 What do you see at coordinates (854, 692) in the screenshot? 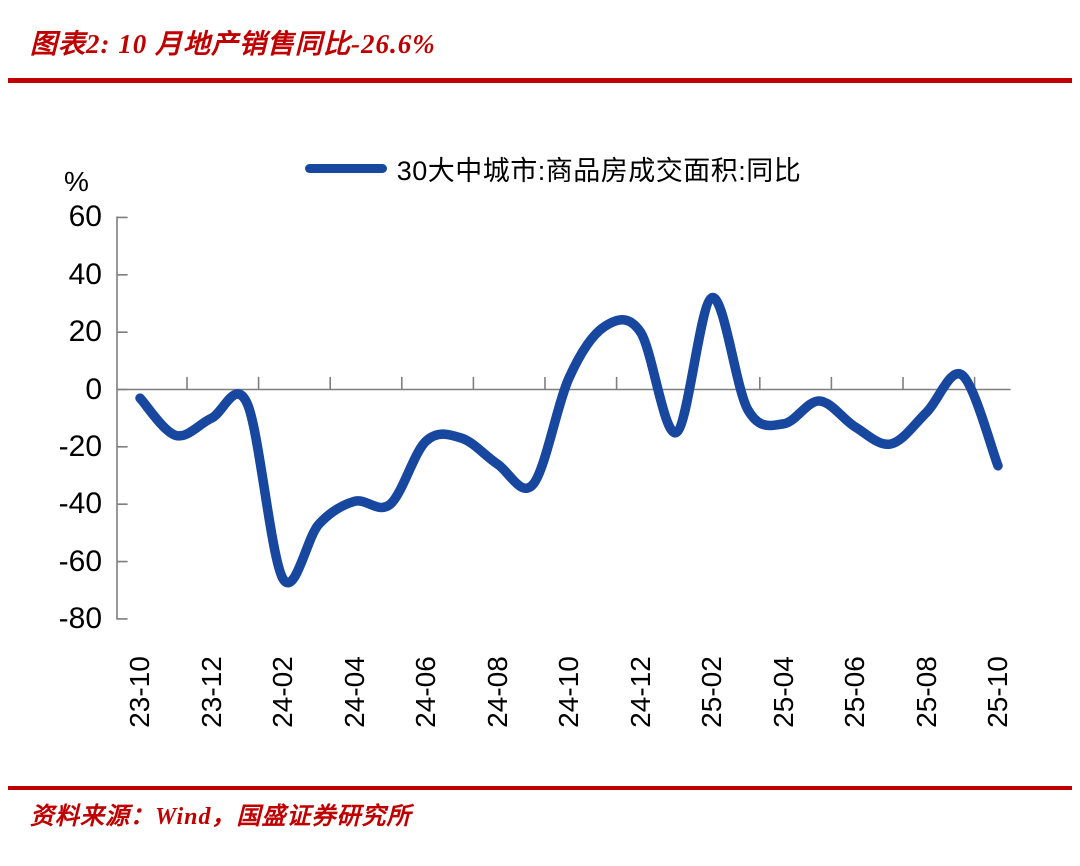
I see `x-axis-tick-label: 25-06` at bounding box center [854, 692].